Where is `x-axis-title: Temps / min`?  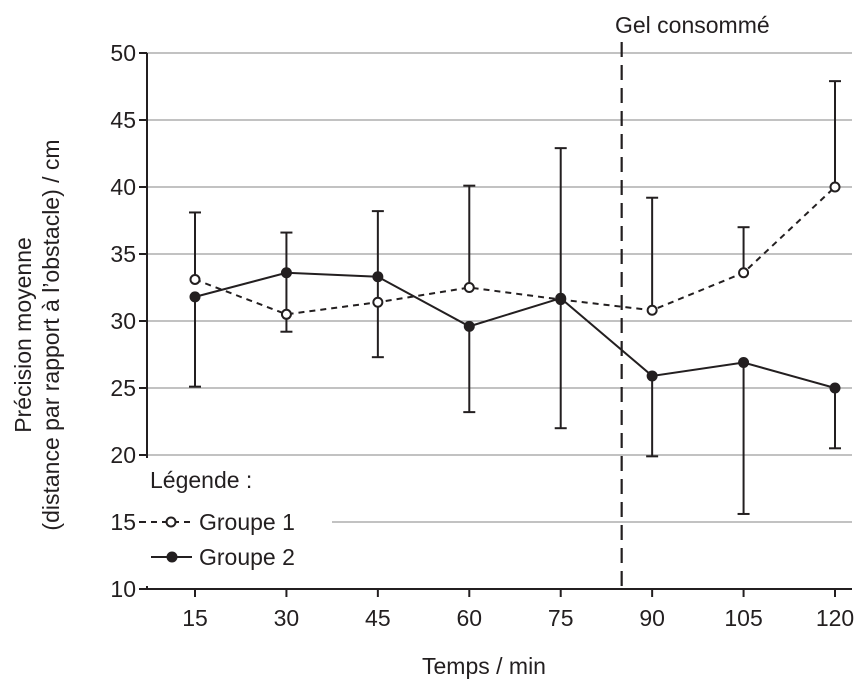 x-axis-title: Temps / min is located at coordinates (484, 666).